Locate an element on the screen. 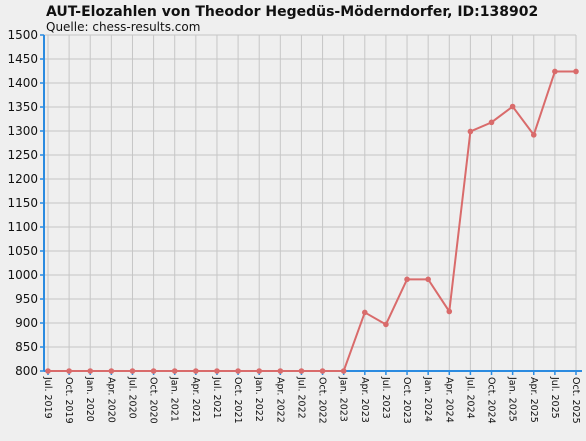 Image resolution: width=586 pixels, height=441 pixels. chart-subtitle: Quelle: chess-results.com is located at coordinates (123, 27).